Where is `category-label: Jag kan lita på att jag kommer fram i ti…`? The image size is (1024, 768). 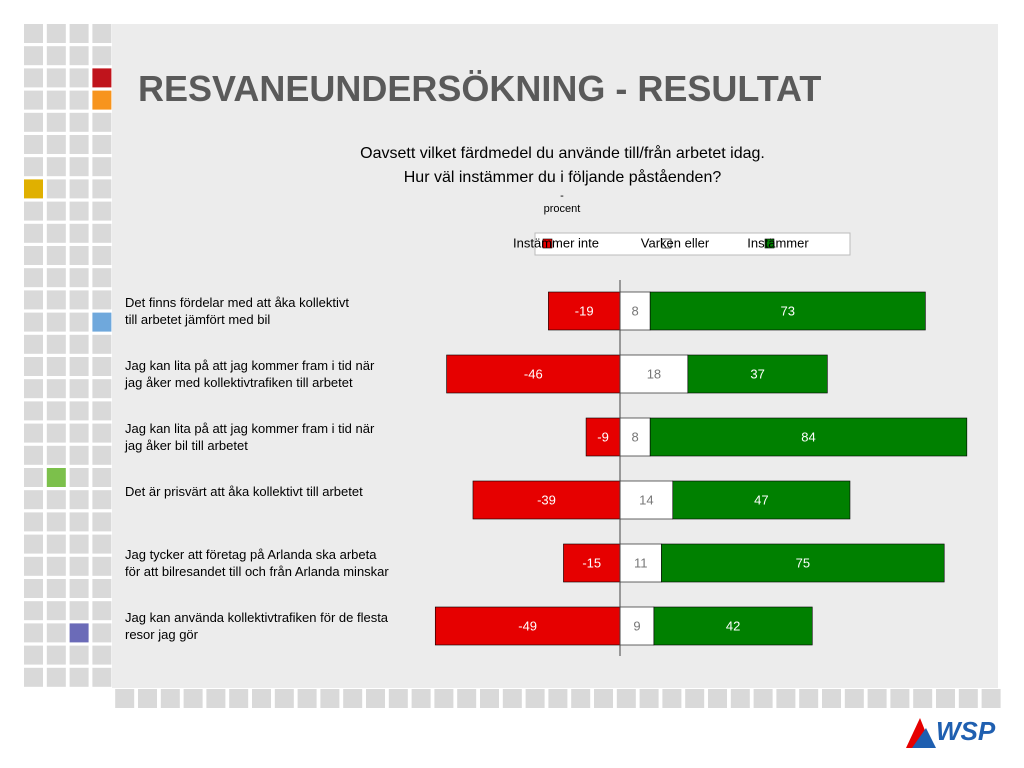 category-label: Jag kan lita på att jag kommer fram i ti… is located at coordinates (250, 437).